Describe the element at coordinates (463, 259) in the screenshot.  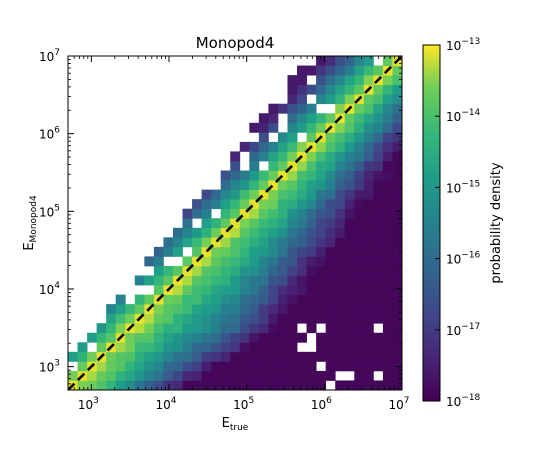
I see `colorbar-tick-label: 10−16` at that location.